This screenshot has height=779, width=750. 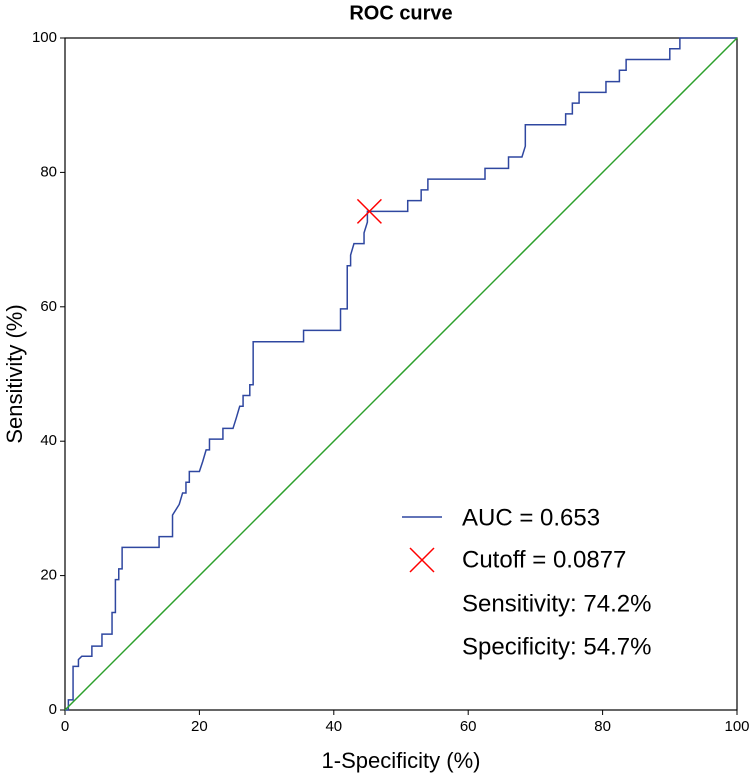 What do you see at coordinates (602, 726) in the screenshot?
I see `x-tick-label: 80` at bounding box center [602, 726].